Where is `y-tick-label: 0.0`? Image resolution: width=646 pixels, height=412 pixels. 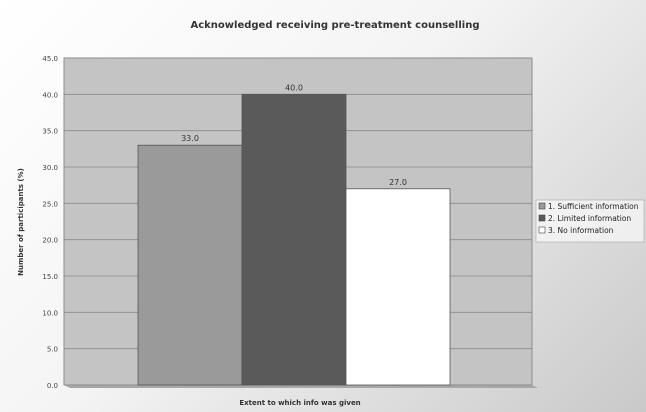
y-tick-label: 0.0 is located at coordinates (52, 386).